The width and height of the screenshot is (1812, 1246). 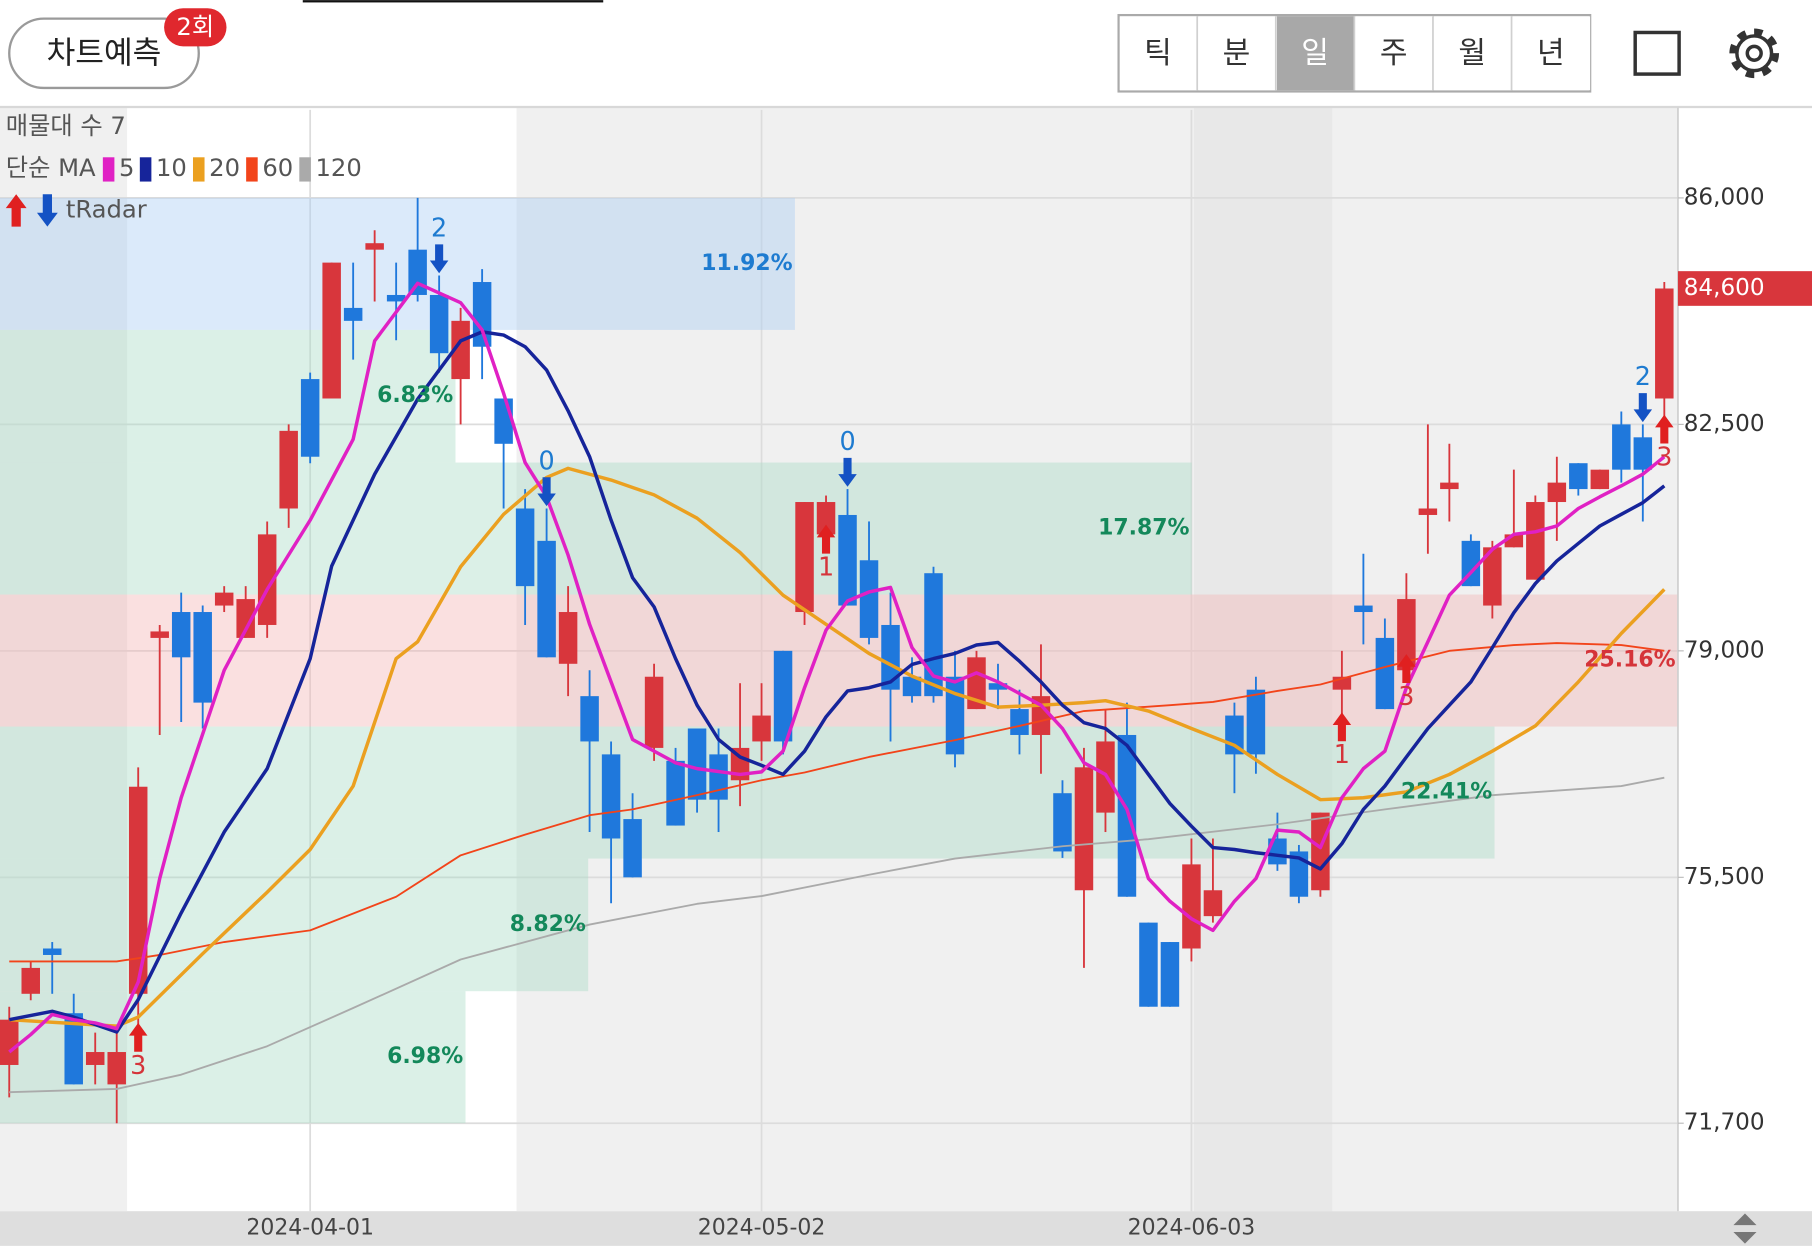 What do you see at coordinates (906, 1228) in the screenshot?
I see `time-axis-strip` at bounding box center [906, 1228].